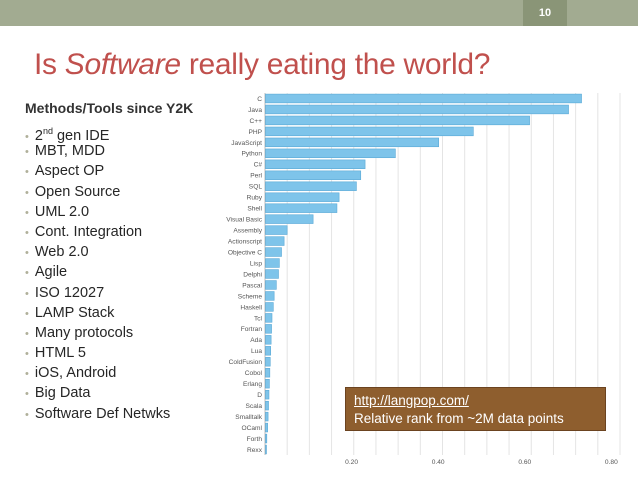 Image resolution: width=638 pixels, height=479 pixels. I want to click on bullet-item: • Many protocols, so click(97, 333).